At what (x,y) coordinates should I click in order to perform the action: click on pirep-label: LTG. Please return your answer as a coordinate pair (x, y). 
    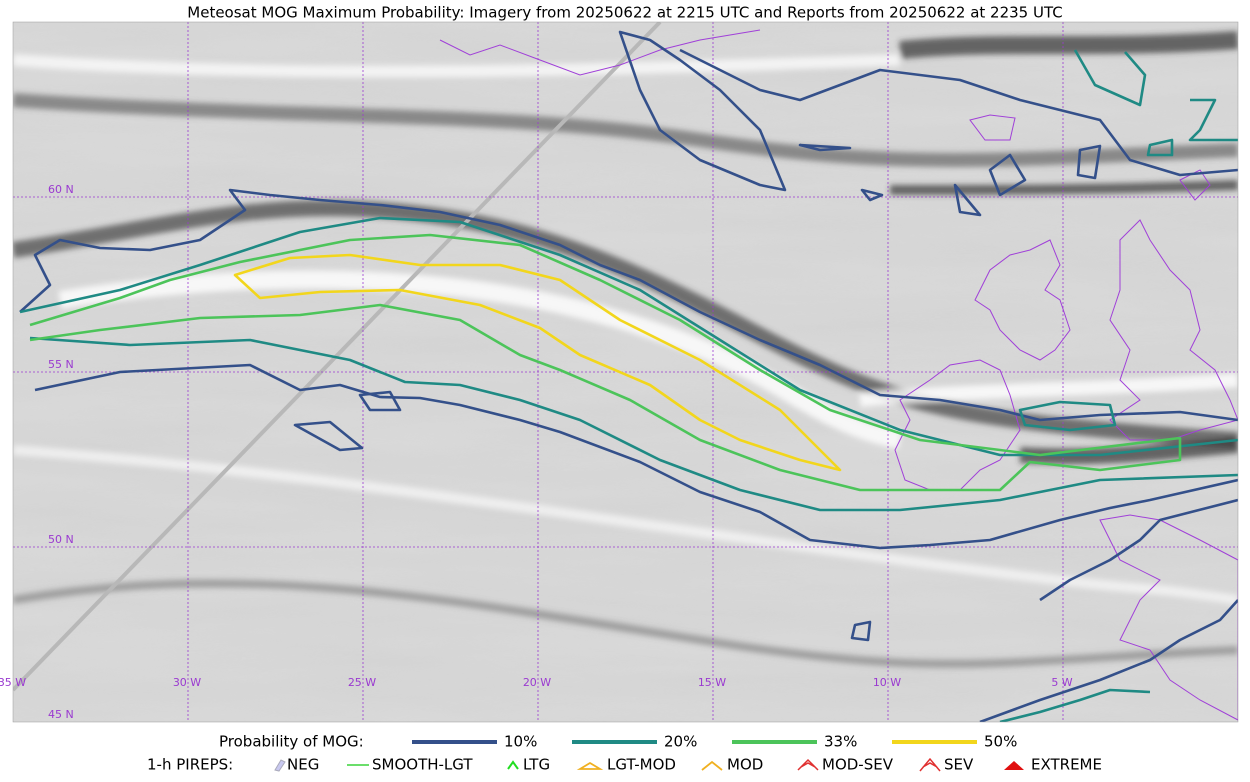
    Looking at the image, I should click on (536, 765).